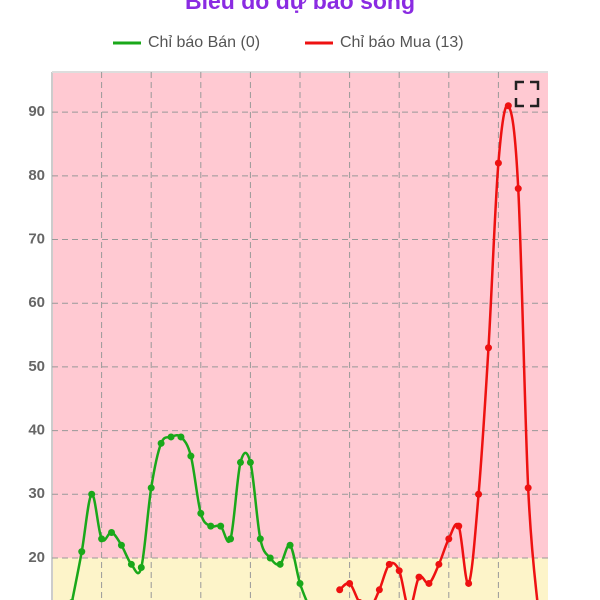 This screenshot has width=600, height=600. Describe the element at coordinates (36, 238) in the screenshot. I see `y-tick-label: 70` at that location.